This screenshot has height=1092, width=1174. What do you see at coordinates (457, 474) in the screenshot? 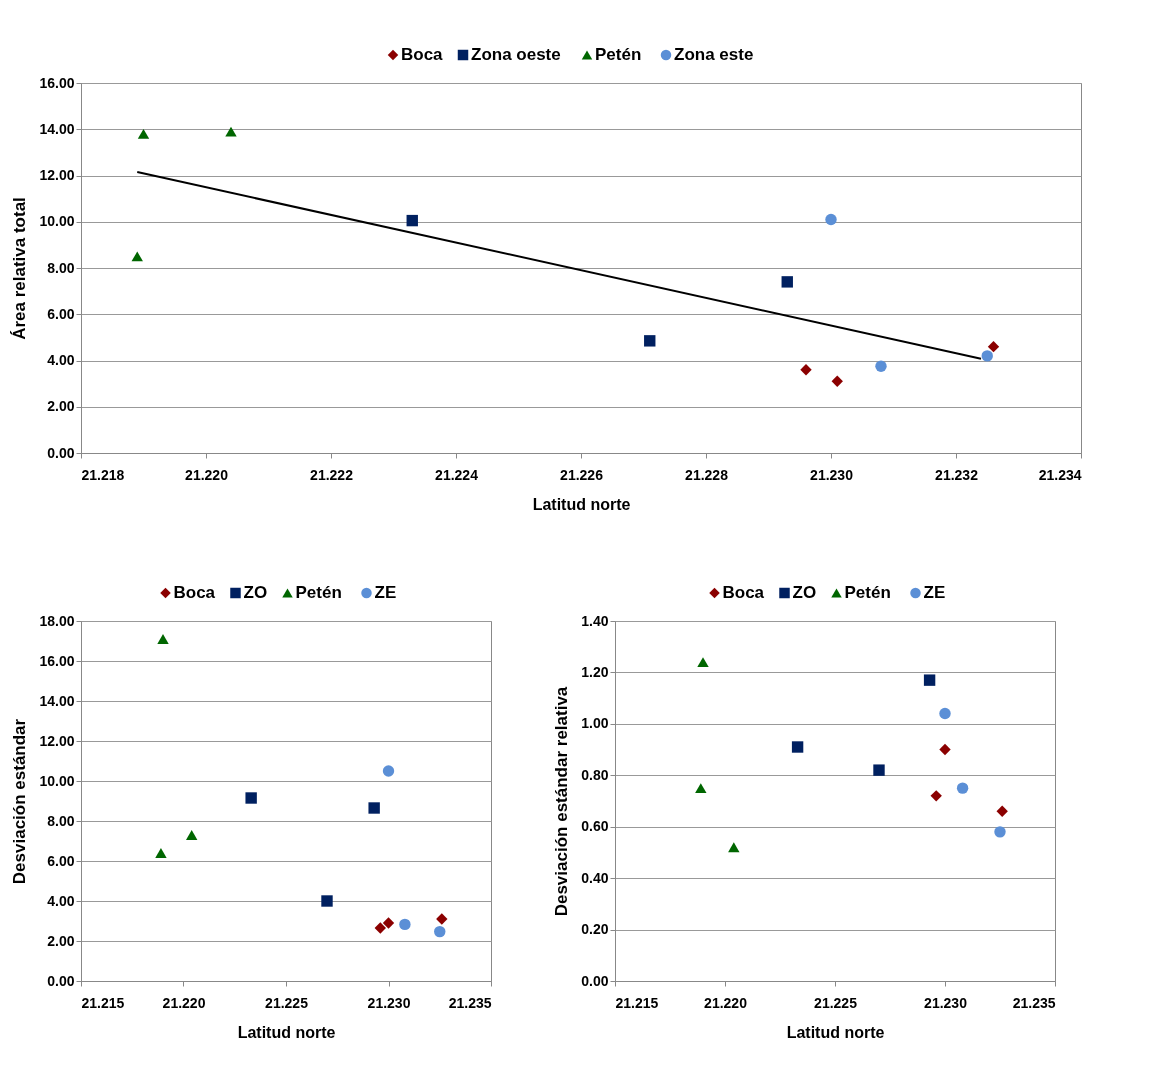
I see `x-tick-label: 21.224` at bounding box center [457, 474].